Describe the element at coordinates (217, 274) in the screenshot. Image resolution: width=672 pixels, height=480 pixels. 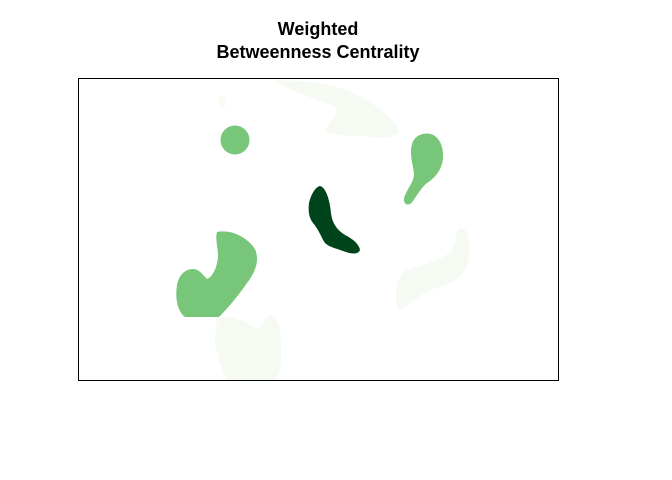
I see `patch-left-crescent` at that location.